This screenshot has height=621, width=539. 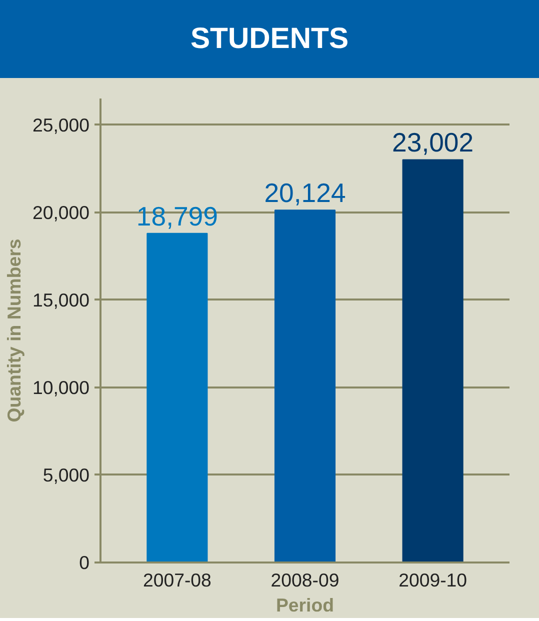 What do you see at coordinates (61, 299) in the screenshot?
I see `y-tick-label: 15,000` at bounding box center [61, 299].